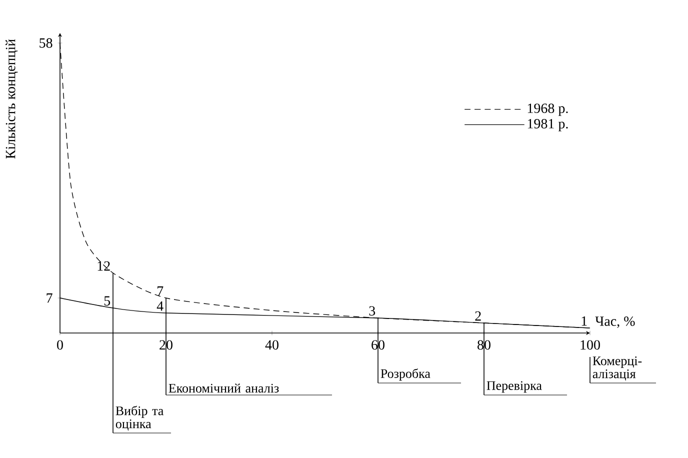  What do you see at coordinates (372, 311) in the screenshot?
I see `data-label: 3` at bounding box center [372, 311].